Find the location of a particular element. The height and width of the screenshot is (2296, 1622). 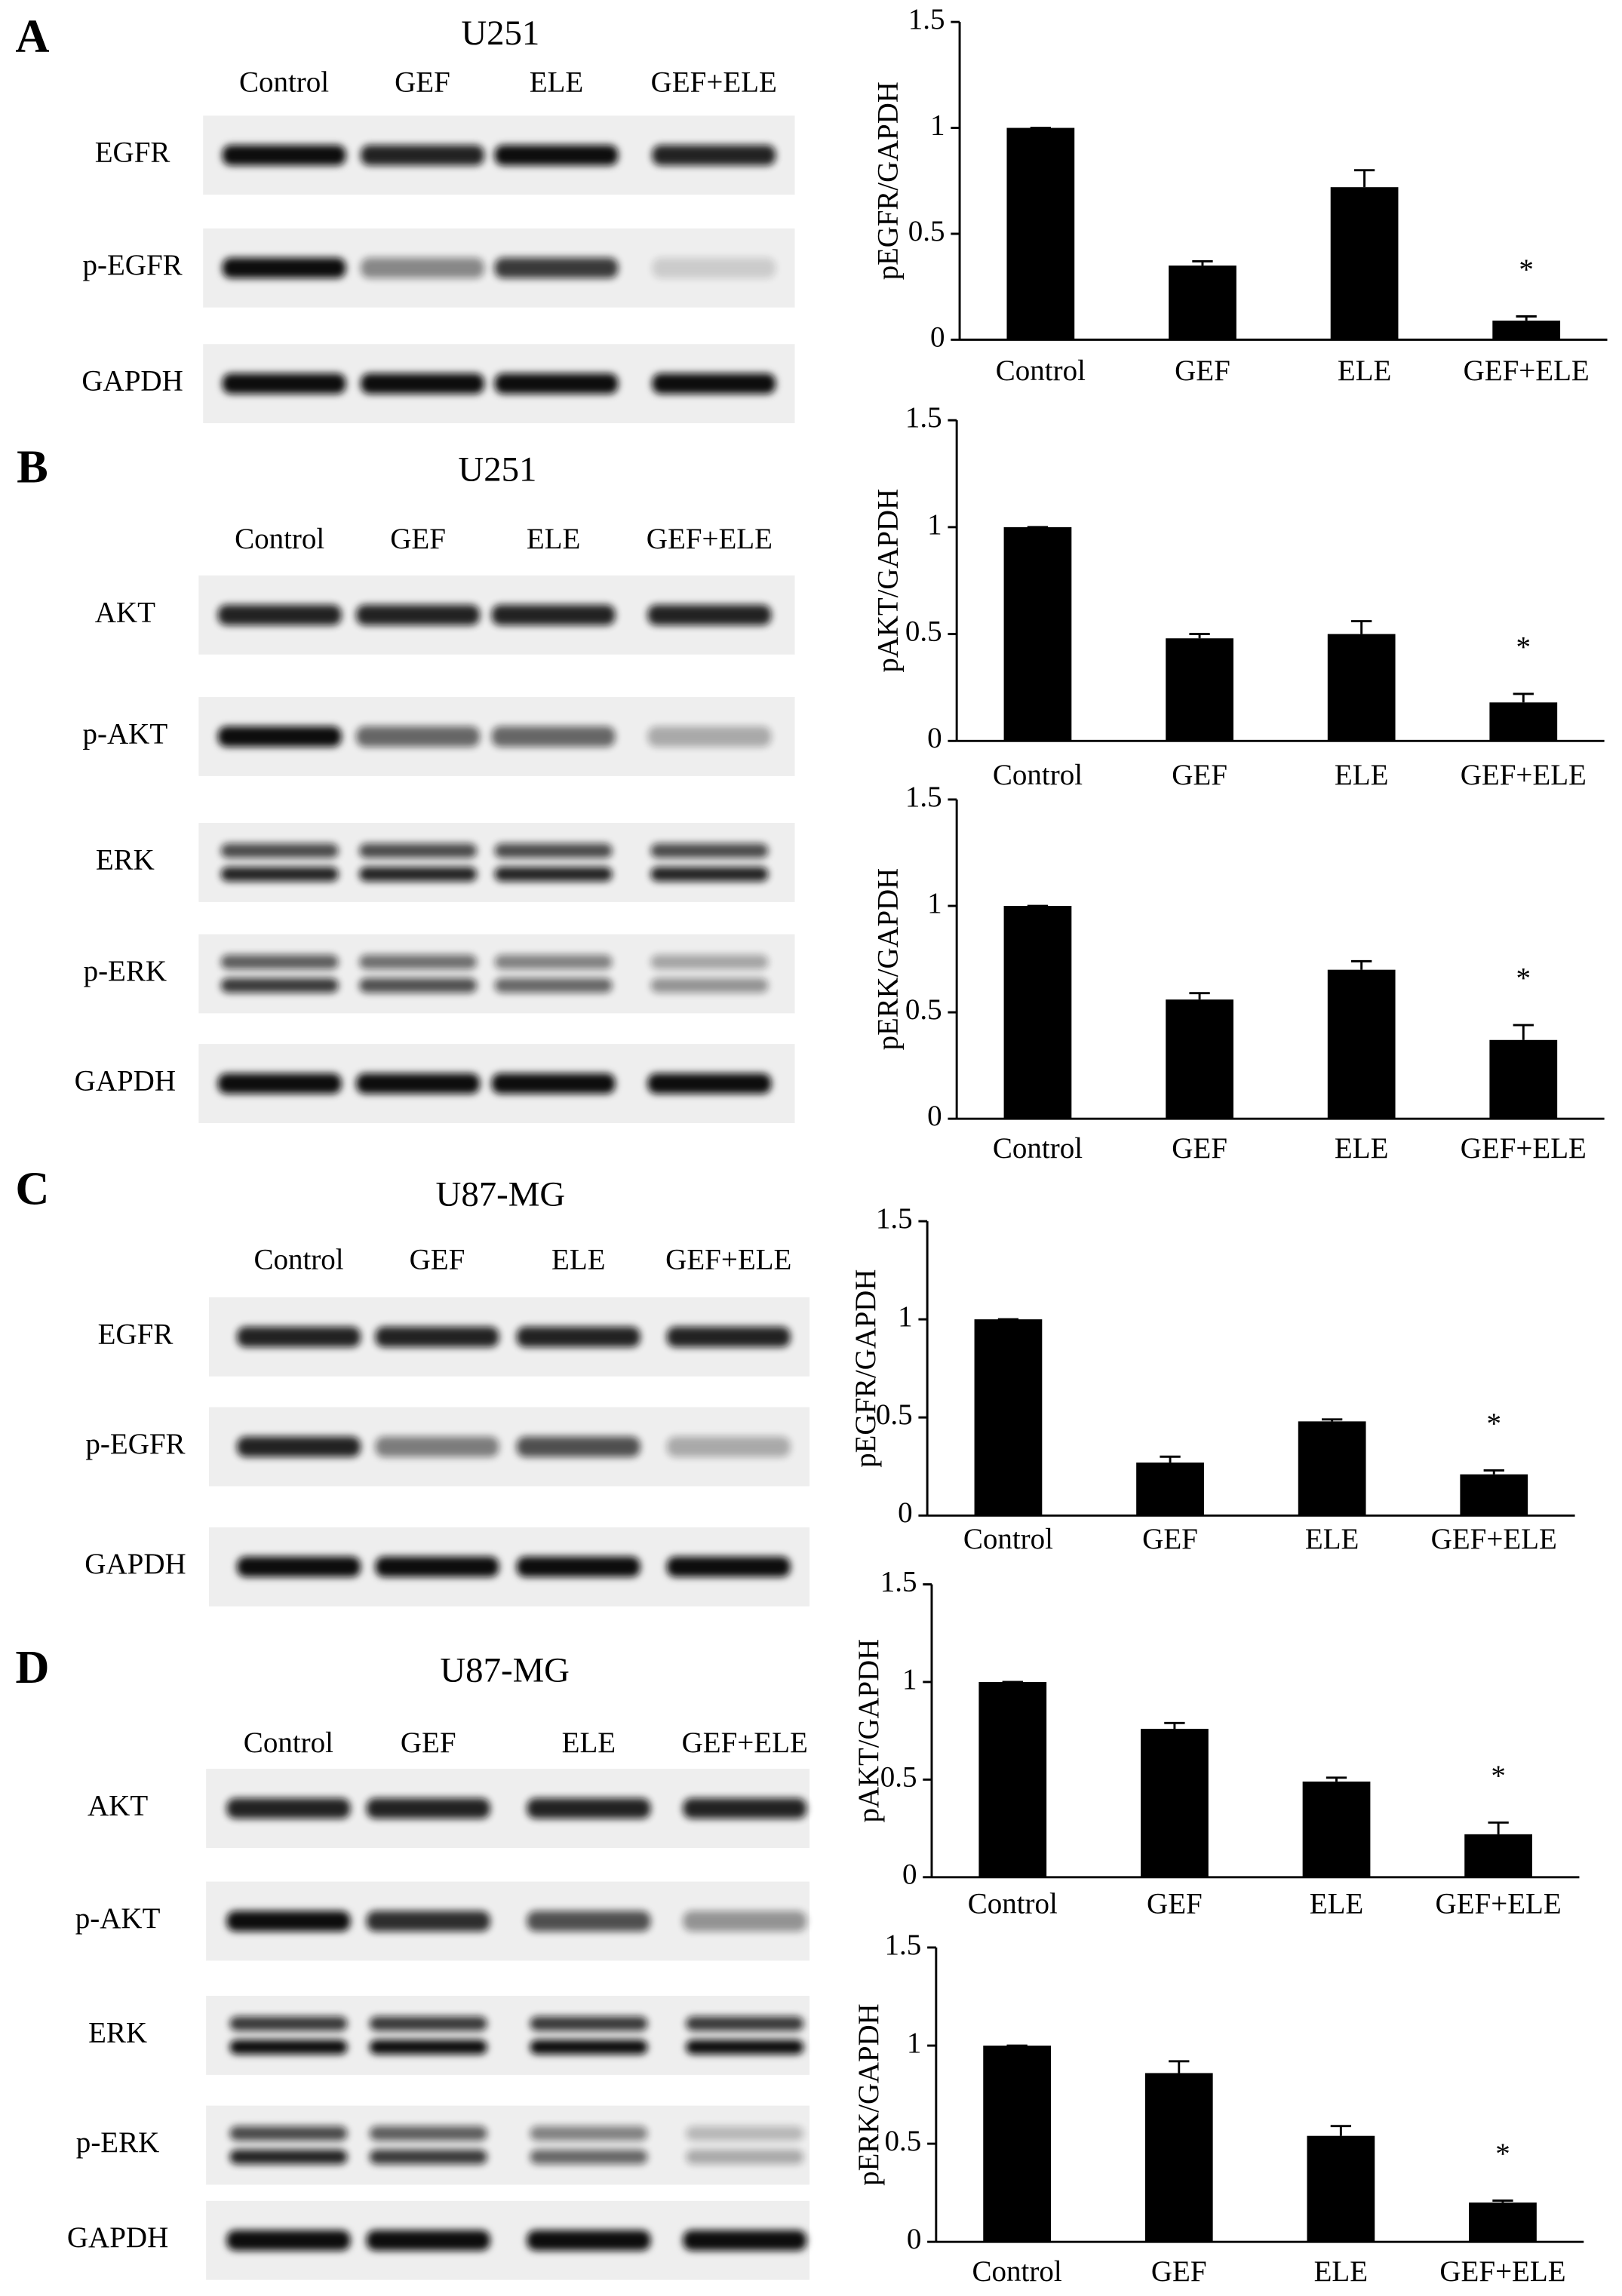

row-label: AKT is located at coordinates (125, 612).